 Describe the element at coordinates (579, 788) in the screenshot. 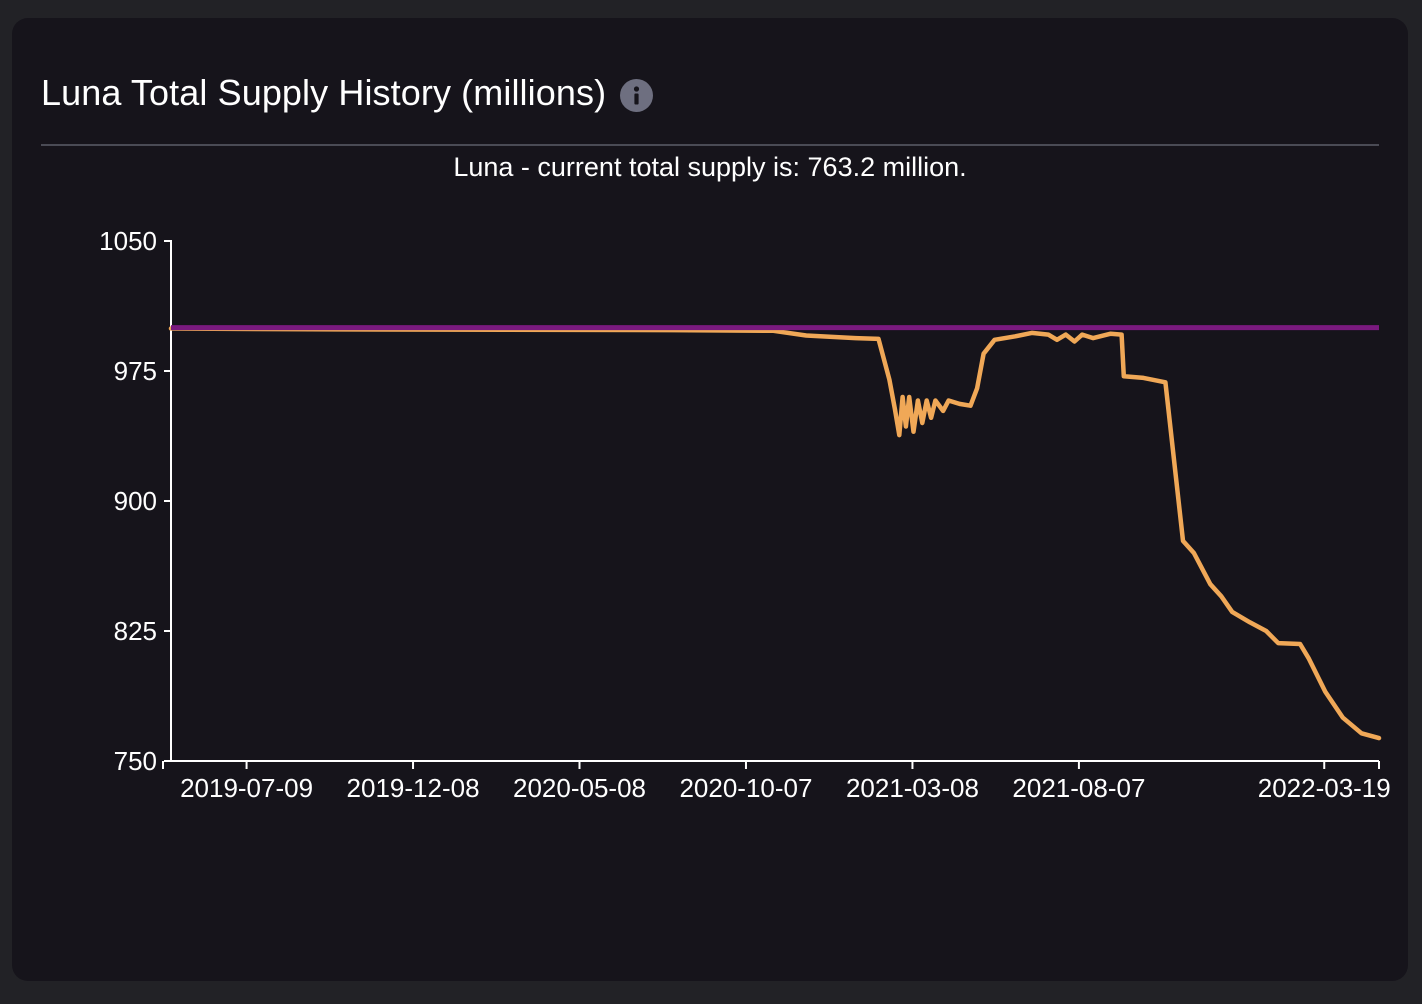

I see `x-tick-label: 2020-05-08` at that location.